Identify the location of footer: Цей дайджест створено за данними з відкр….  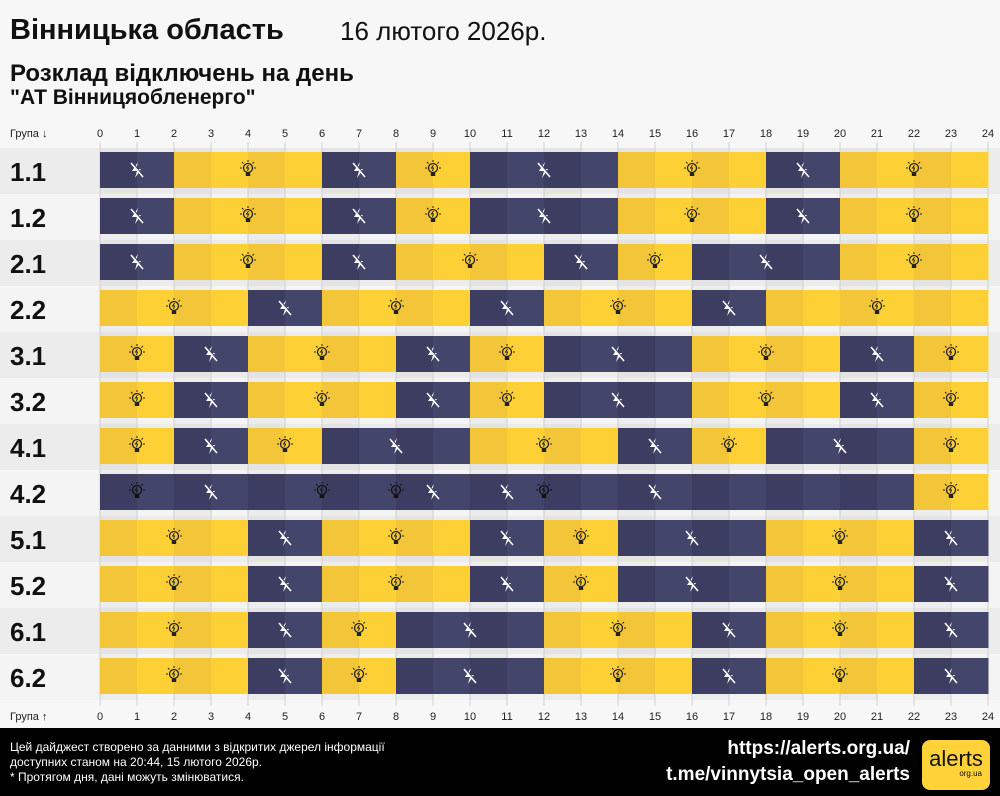
(500, 762).